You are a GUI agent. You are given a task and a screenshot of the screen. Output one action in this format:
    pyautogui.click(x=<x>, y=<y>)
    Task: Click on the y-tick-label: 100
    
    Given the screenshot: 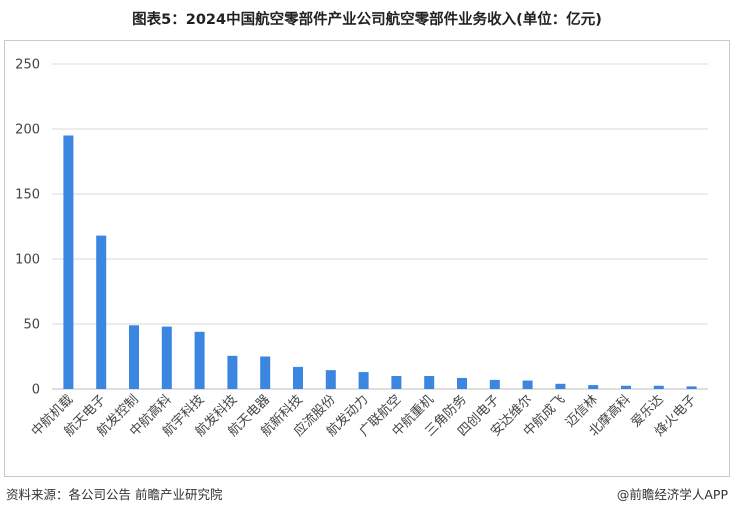 What is the action you would take?
    pyautogui.click(x=27, y=260)
    